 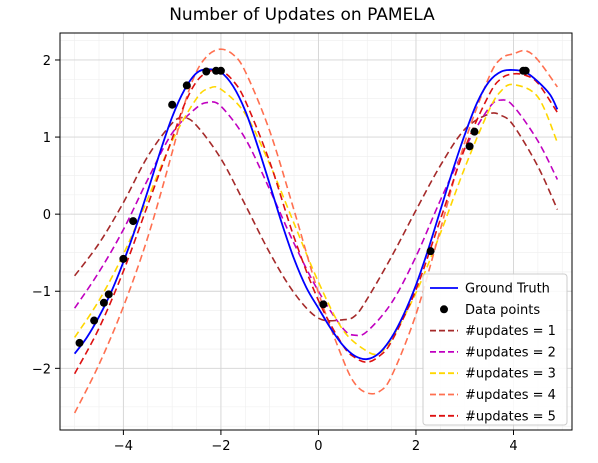 I want to click on chart-title: Number of Updates on PAMELA, so click(x=302, y=15).